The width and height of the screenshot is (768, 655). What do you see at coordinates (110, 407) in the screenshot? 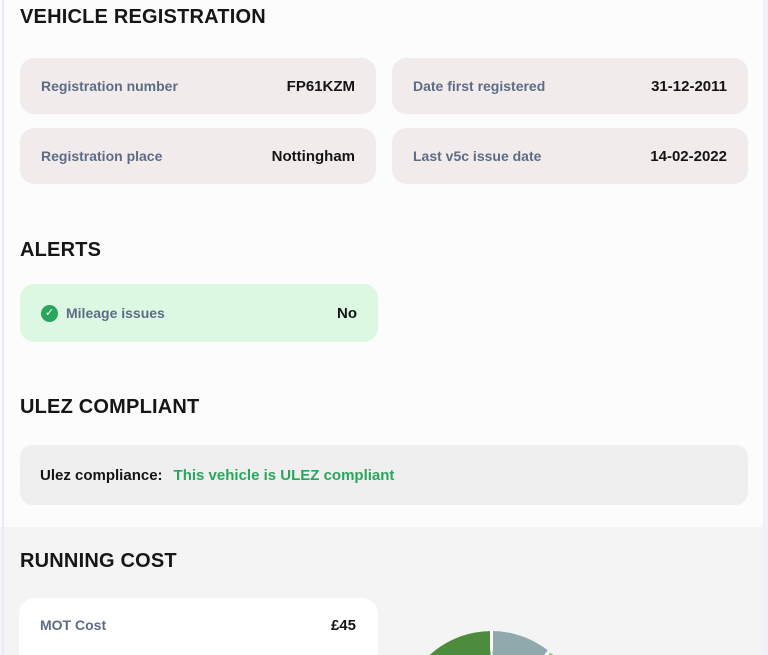
I see `ulez-compliant-heading: ULEZ COMPLIANT` at bounding box center [110, 407].